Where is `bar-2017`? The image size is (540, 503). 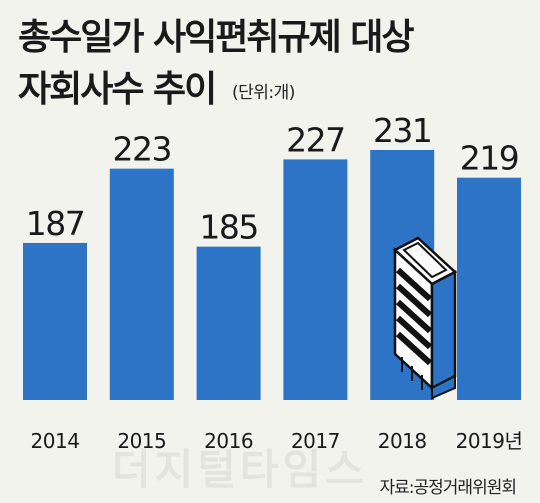 bar-2017 is located at coordinates (315, 279).